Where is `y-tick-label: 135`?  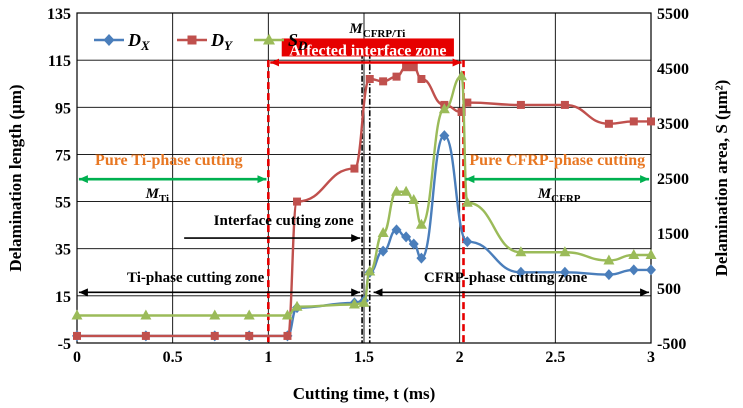
y-tick-label: 135 is located at coordinates (59, 14).